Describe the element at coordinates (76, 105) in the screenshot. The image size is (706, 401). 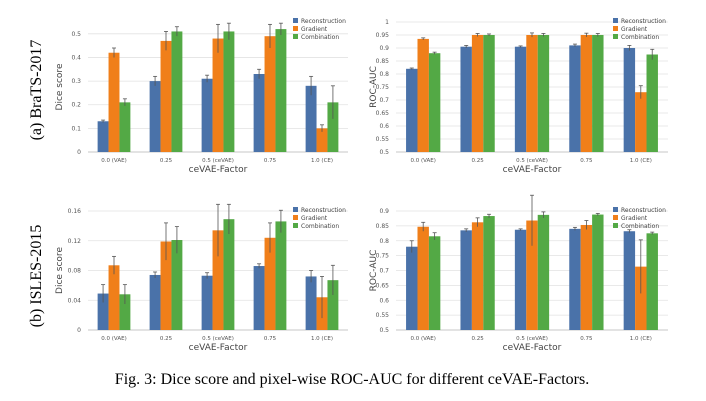
I see `y-tick-label: 0.2` at that location.